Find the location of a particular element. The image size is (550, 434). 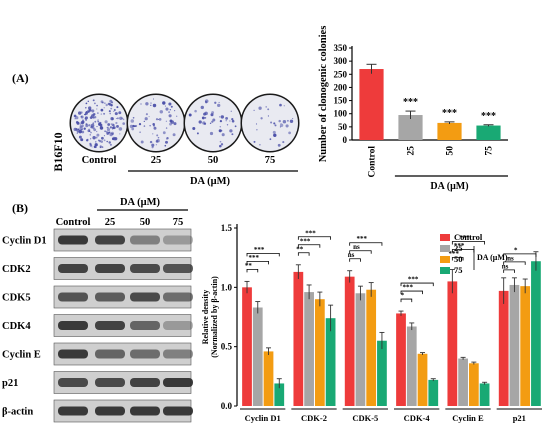

density-legend-swatch is located at coordinates (445, 270).